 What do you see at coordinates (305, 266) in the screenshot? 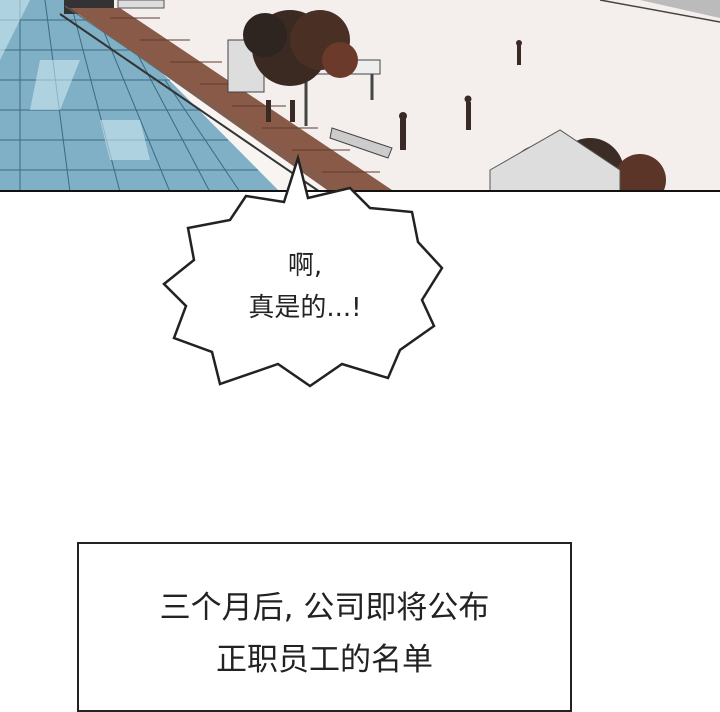
I see `bubble-line-1: 啊,` at bounding box center [305, 266].